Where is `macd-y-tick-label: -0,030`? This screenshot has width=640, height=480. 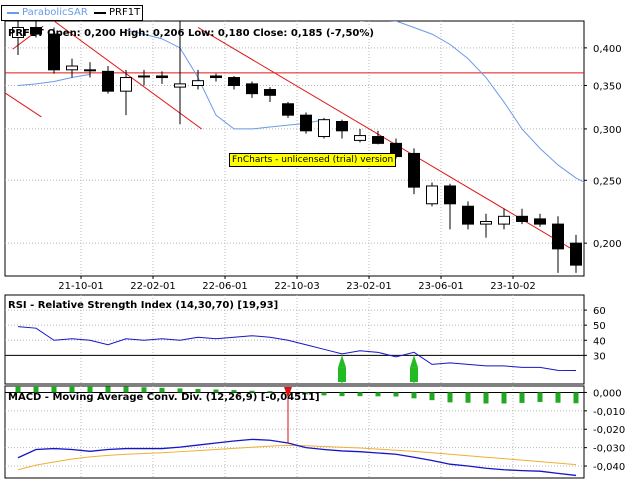
macd-y-tick-label: -0,030 is located at coordinates (609, 449).